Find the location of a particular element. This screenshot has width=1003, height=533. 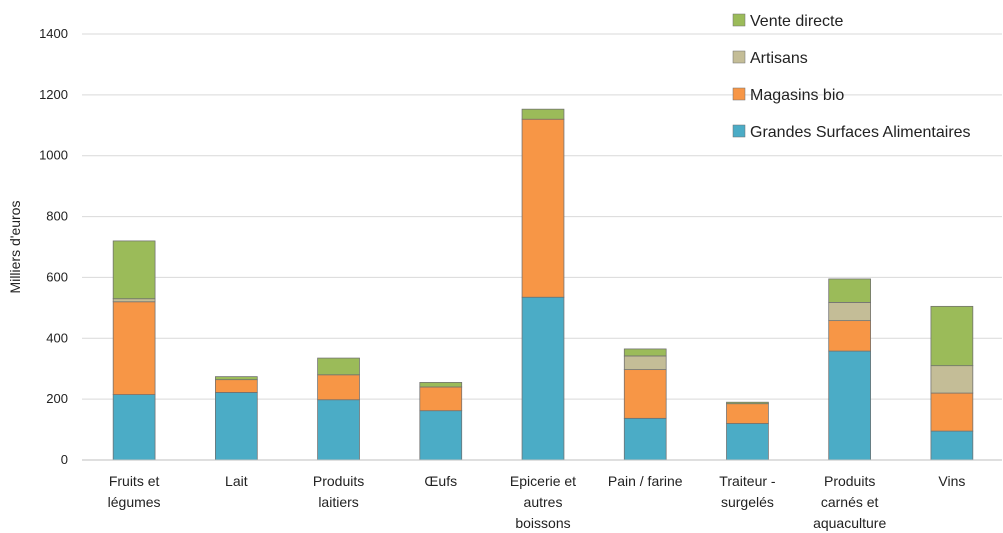

y-tick-label: 0 is located at coordinates (64, 459).